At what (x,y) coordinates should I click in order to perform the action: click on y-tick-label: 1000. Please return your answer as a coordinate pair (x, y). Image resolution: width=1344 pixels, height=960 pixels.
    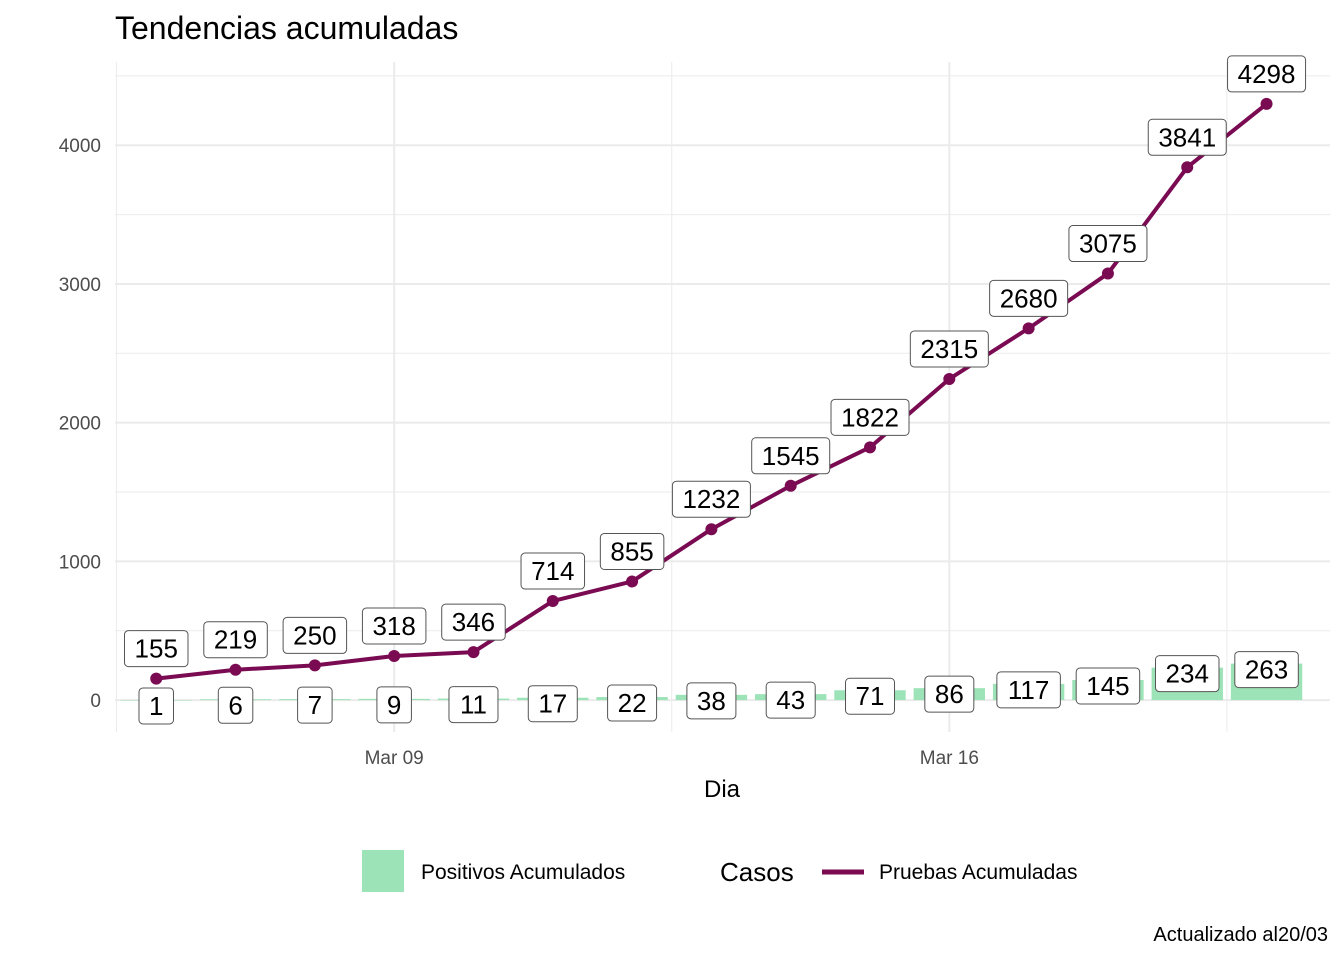
    Looking at the image, I should click on (80, 562).